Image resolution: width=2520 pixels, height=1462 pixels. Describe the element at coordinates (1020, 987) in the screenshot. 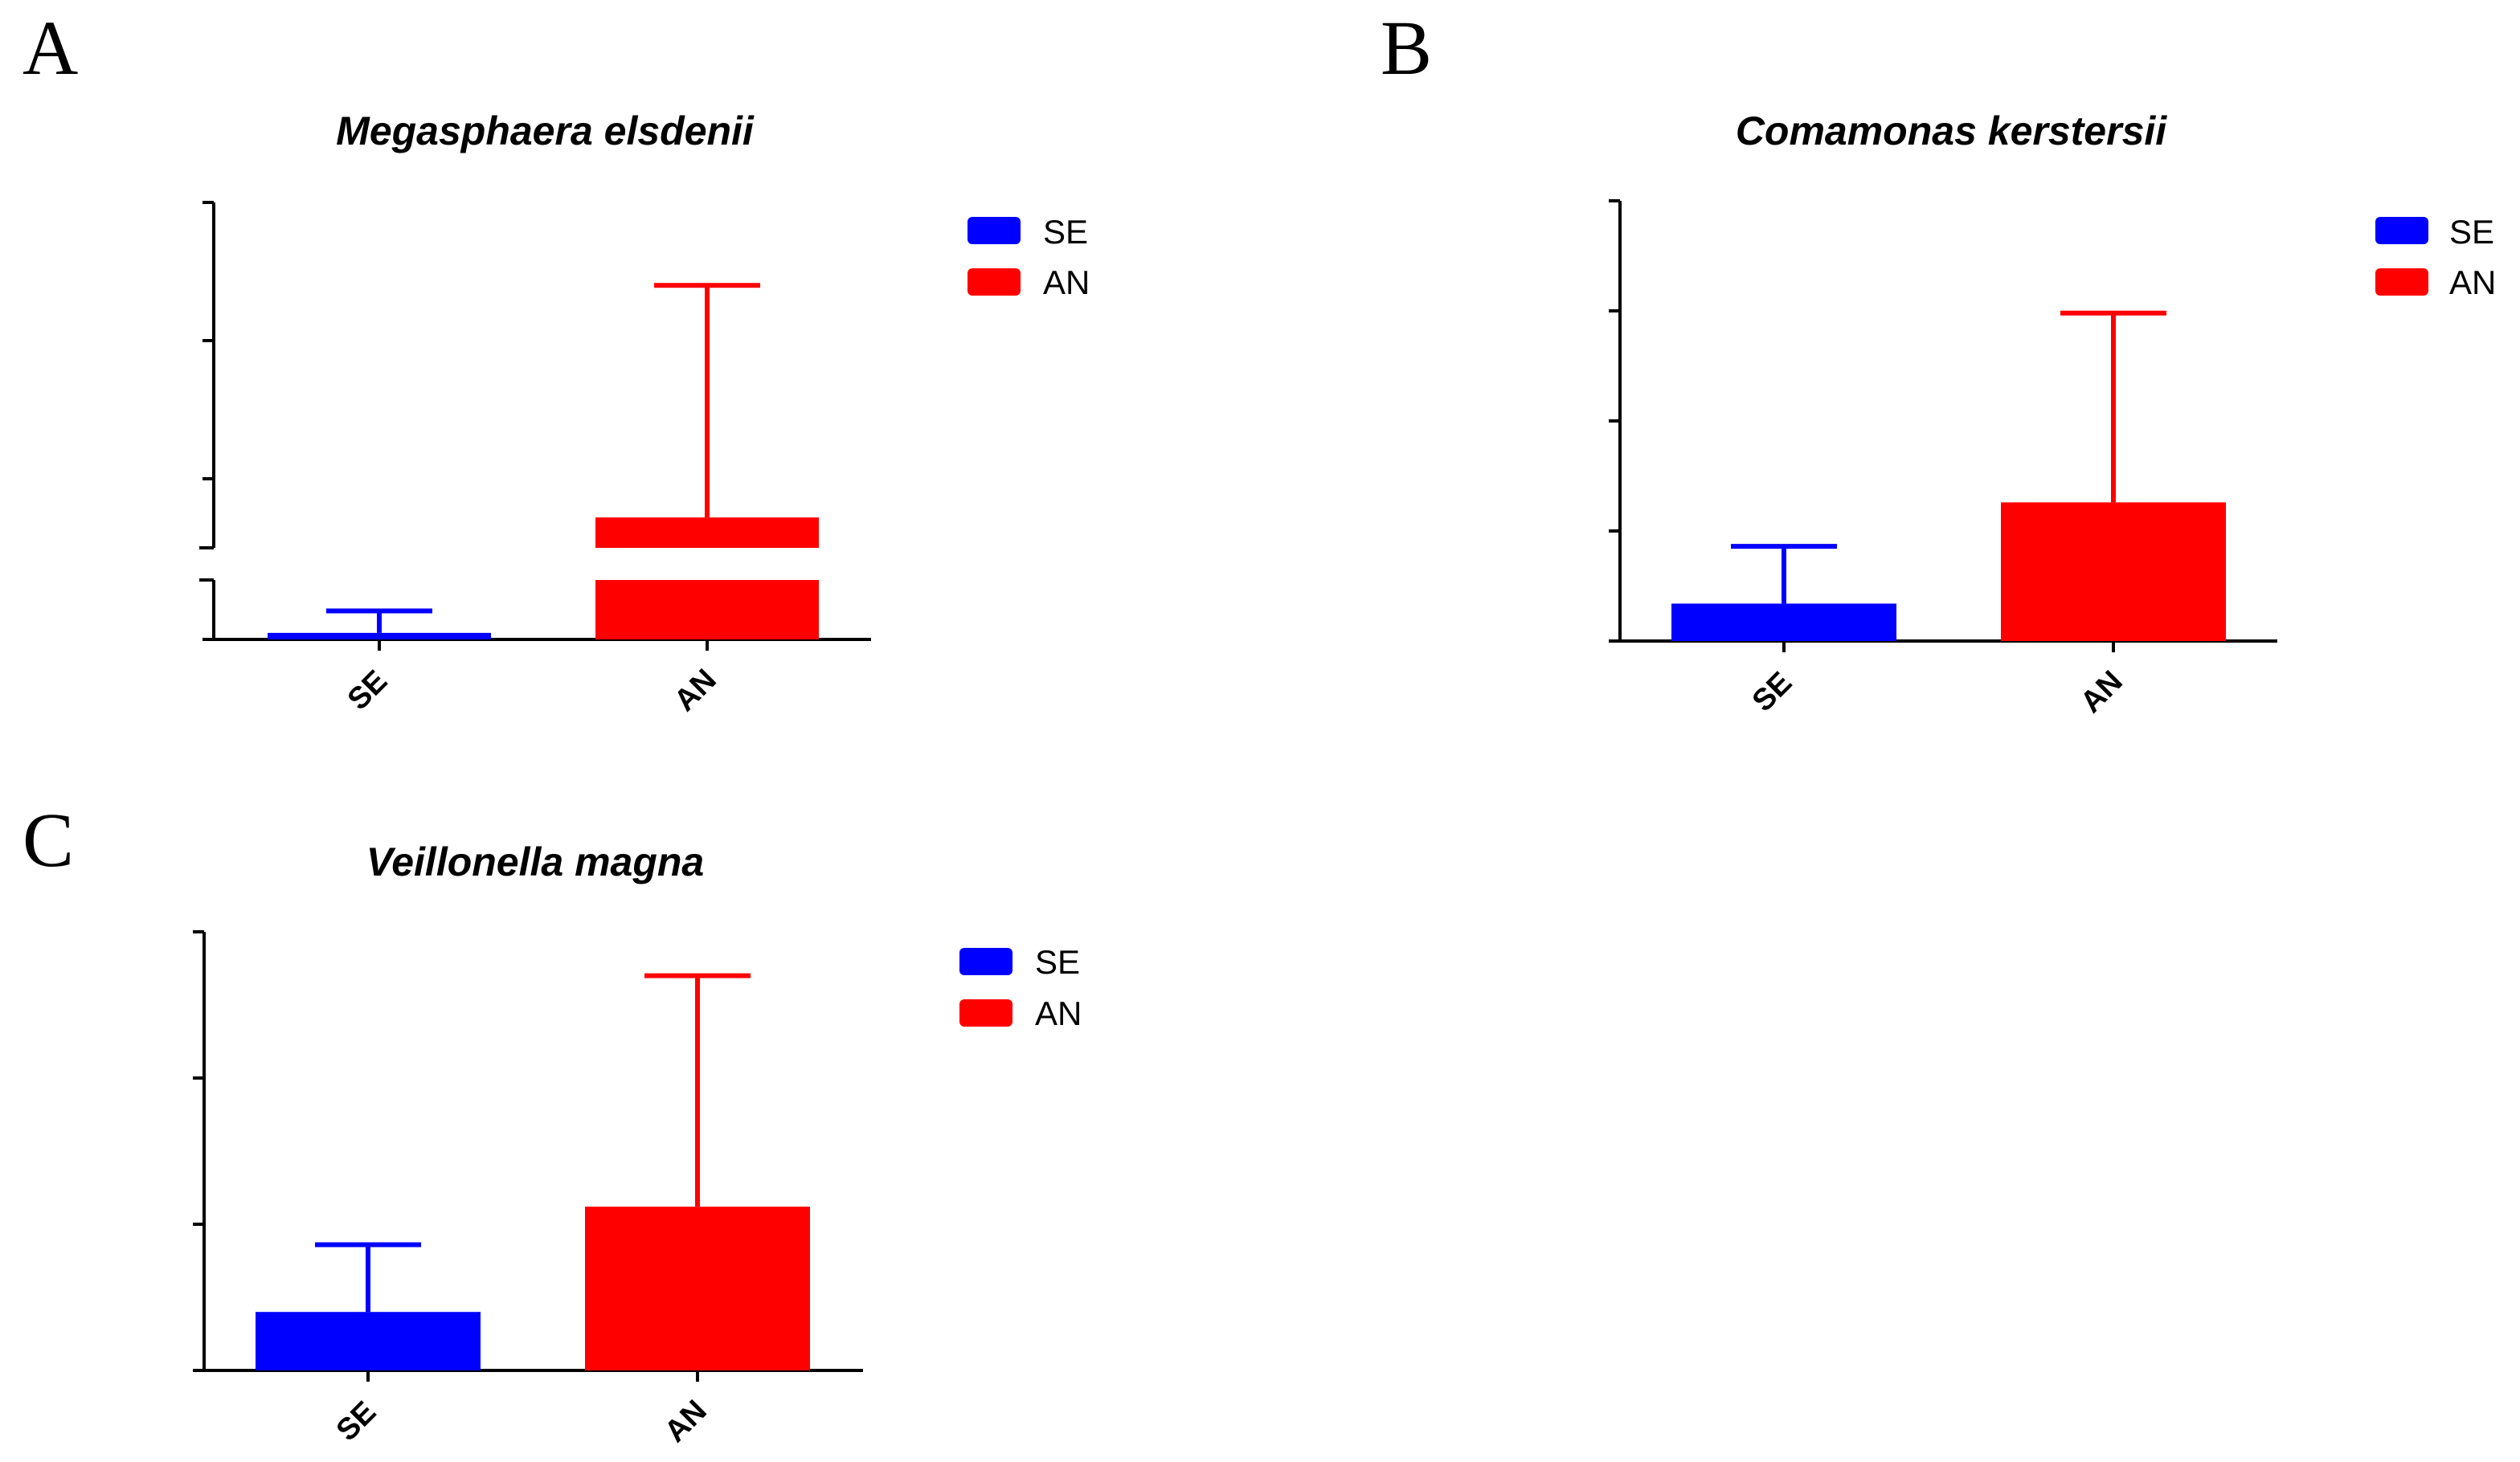

I see `chart-c-legend: SE AN` at that location.